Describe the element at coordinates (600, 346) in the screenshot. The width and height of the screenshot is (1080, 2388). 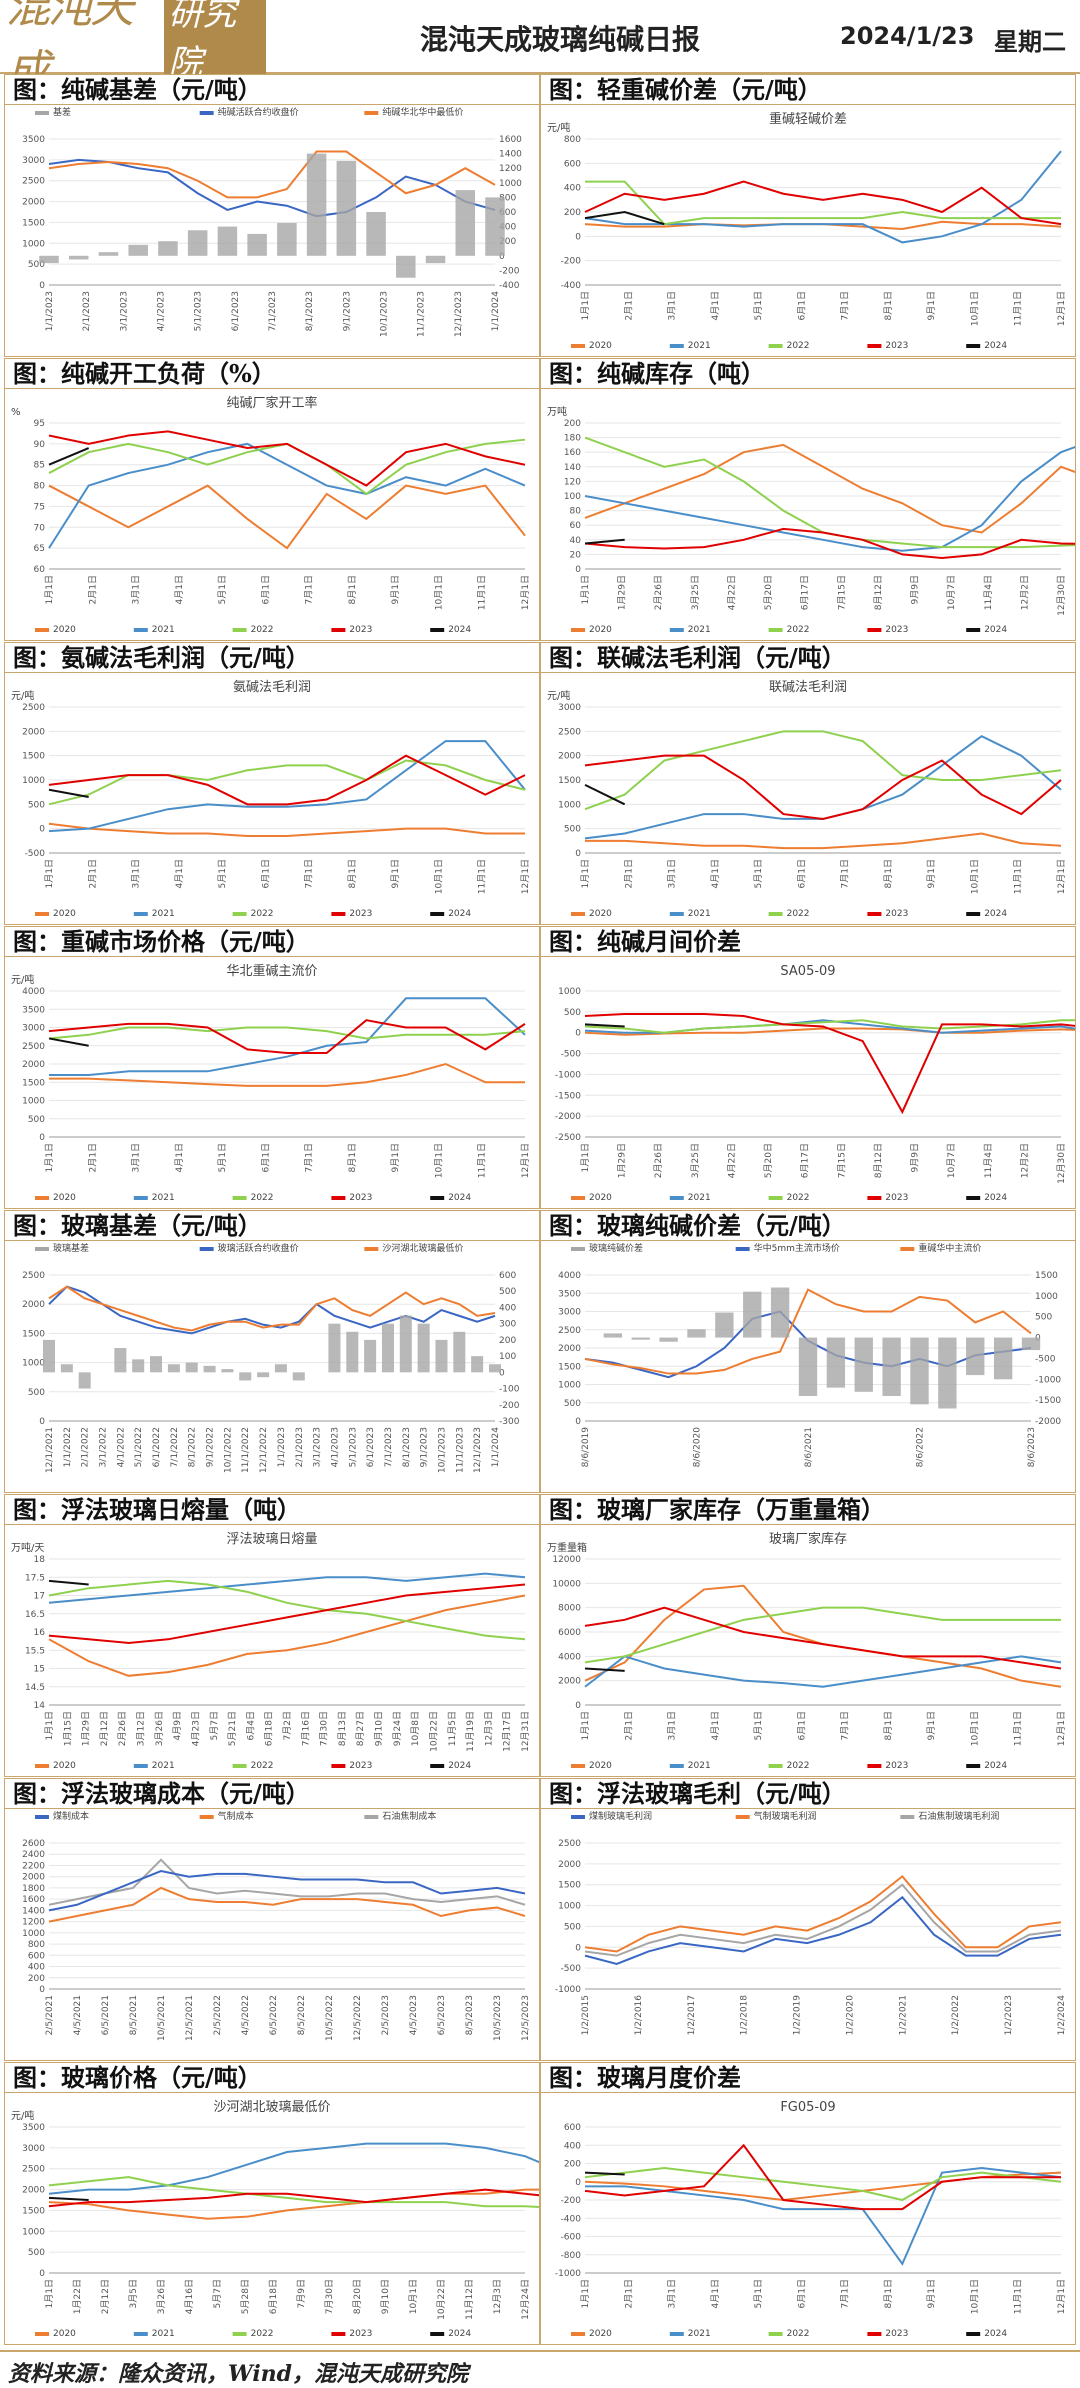
I see `legend-label: 2020` at that location.